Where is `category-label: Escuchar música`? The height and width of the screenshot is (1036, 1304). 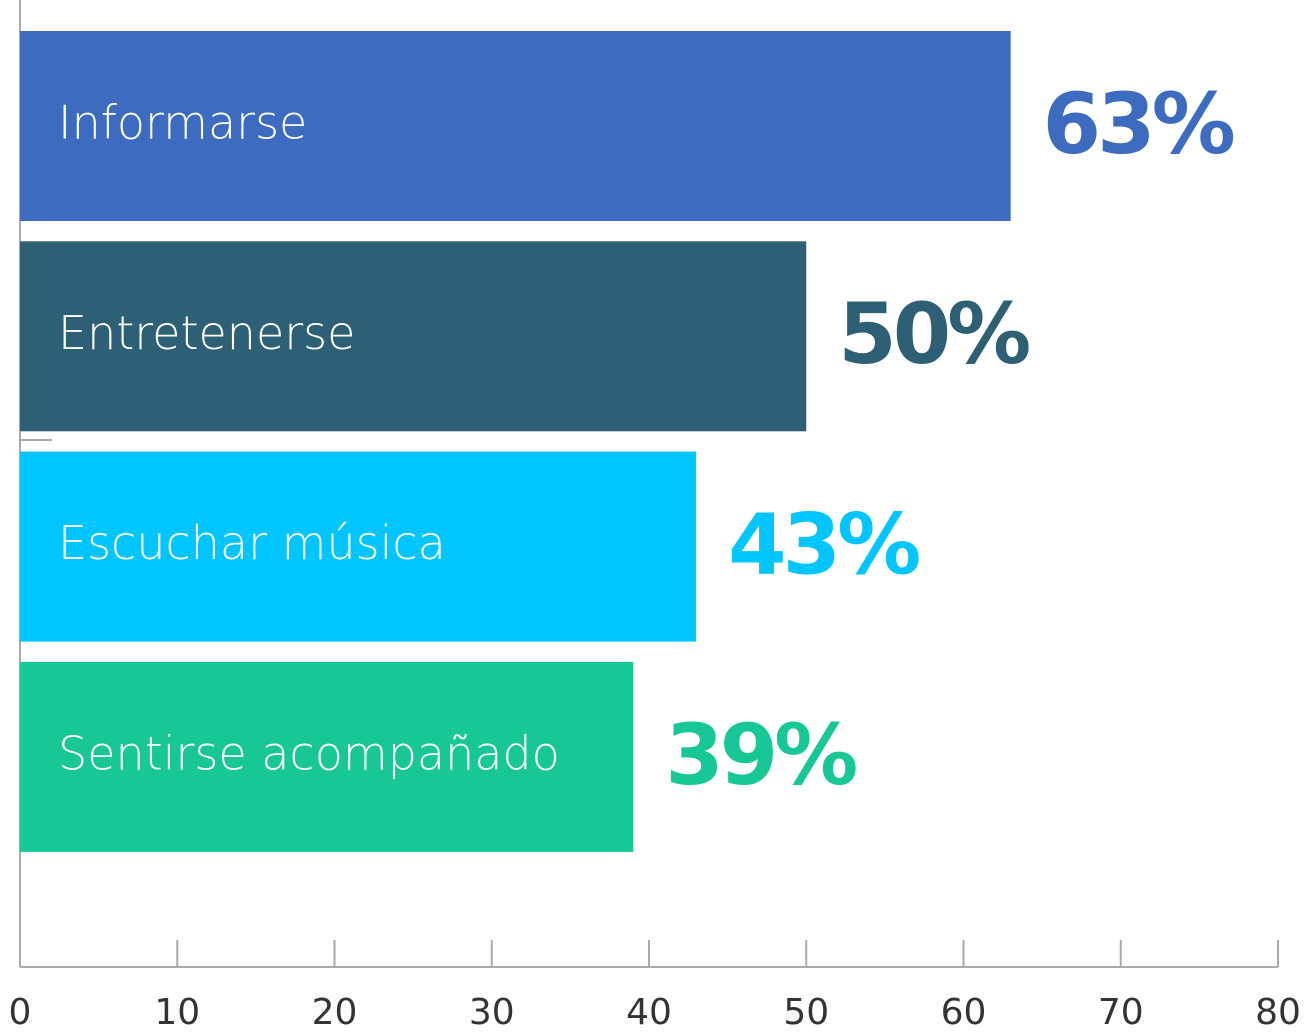
category-label: Escuchar música is located at coordinates (252, 543).